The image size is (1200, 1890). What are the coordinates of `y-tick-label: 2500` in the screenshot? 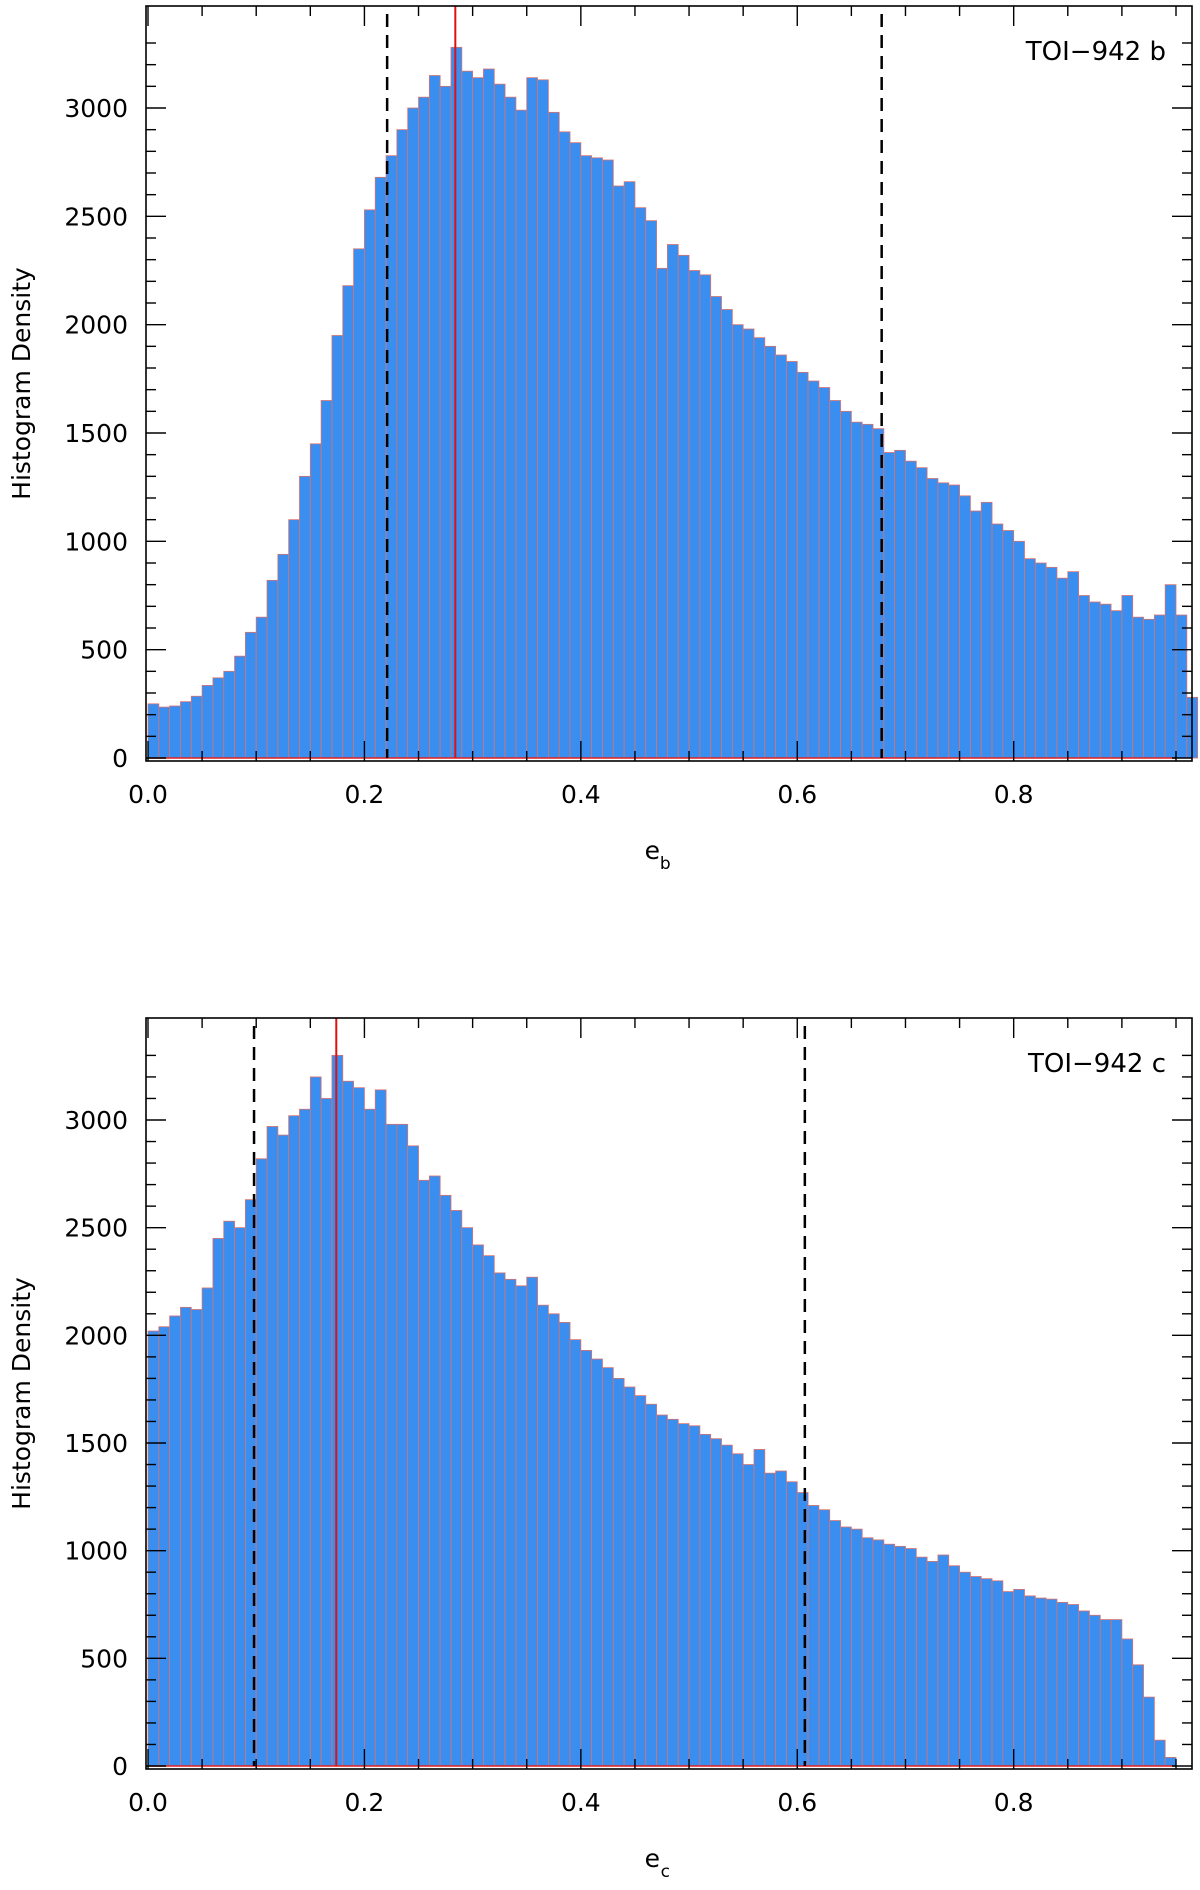 It's located at (96, 216).